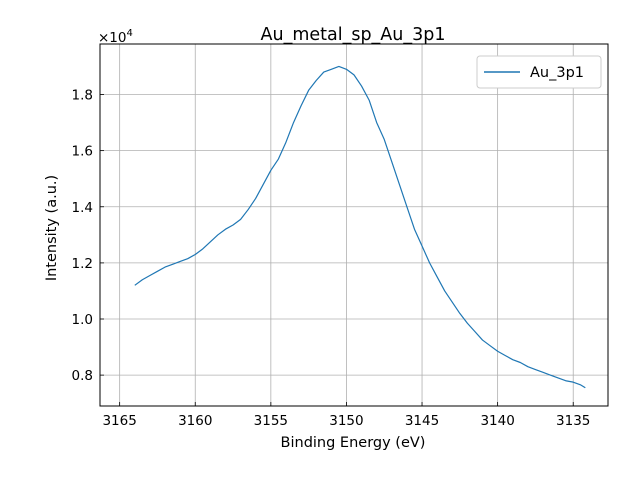 This screenshot has height=480, width=640. What do you see at coordinates (557, 73) in the screenshot?
I see `legend-label-au-3p1: Au_3p1` at bounding box center [557, 73].